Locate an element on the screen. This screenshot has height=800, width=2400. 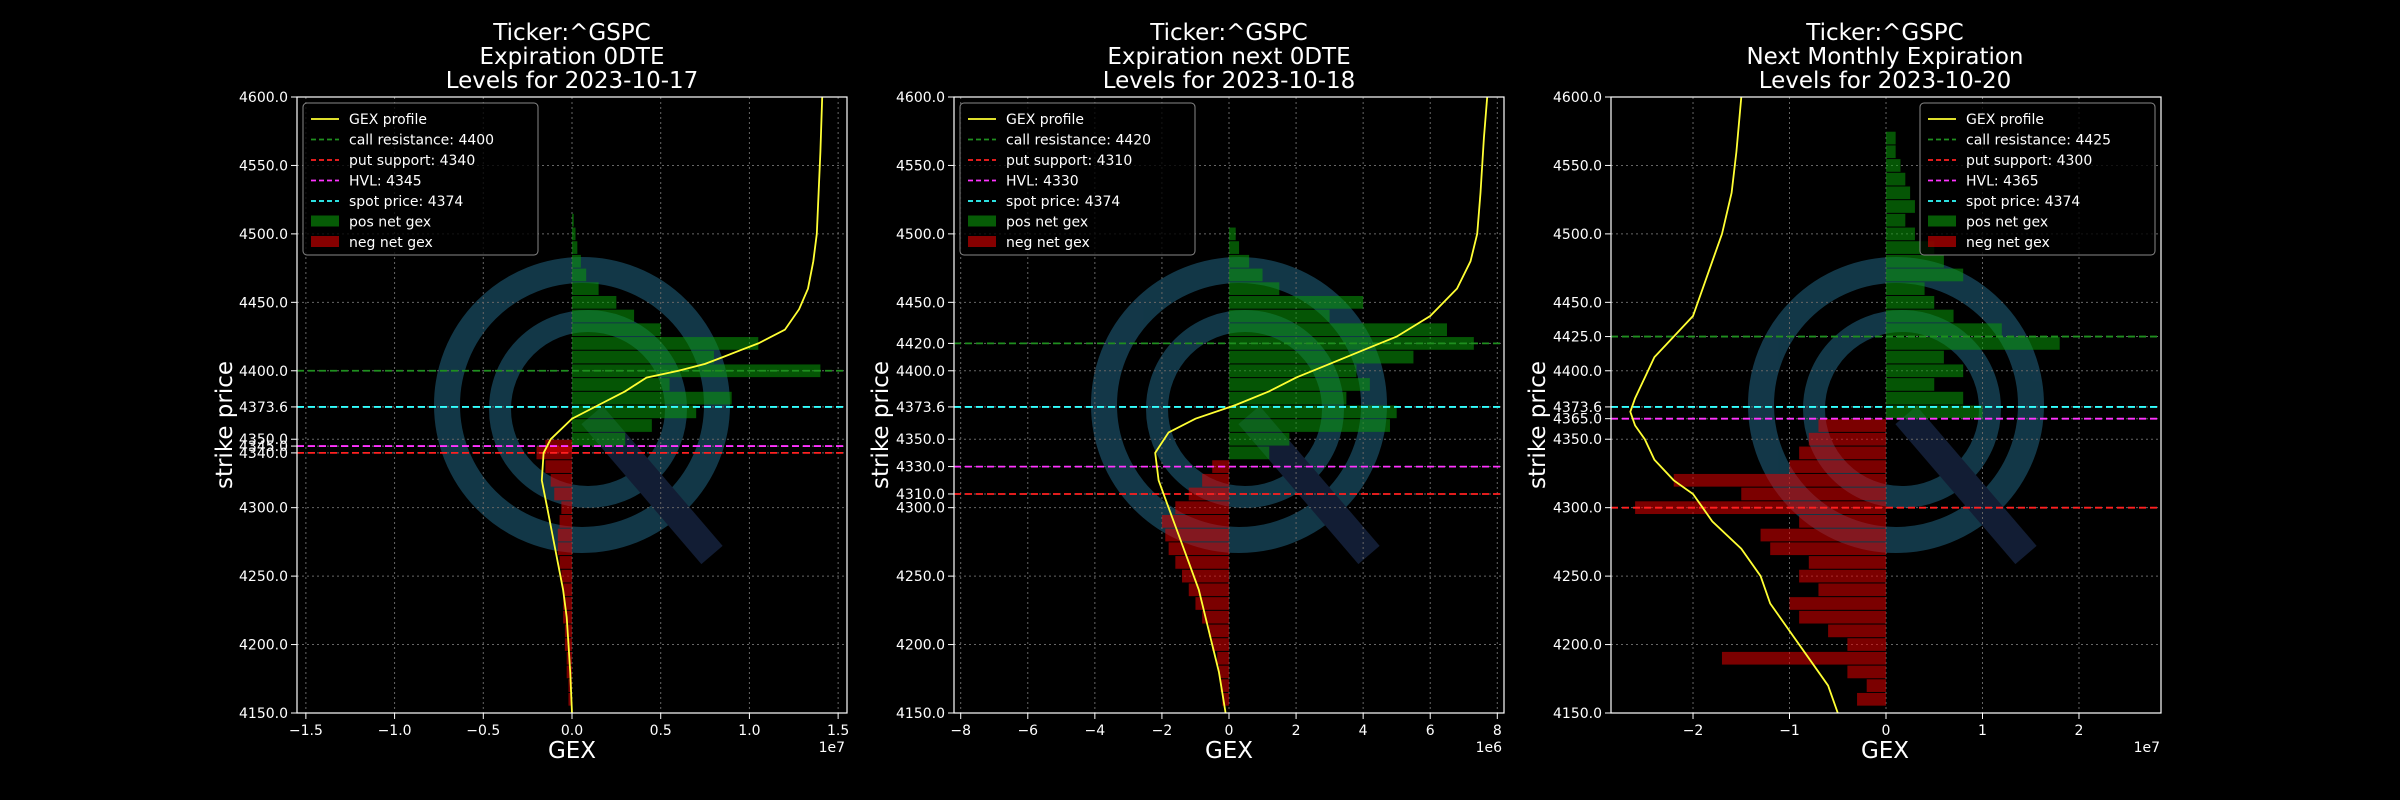
y-tick-label: 4400.0 is located at coordinates (920, 372).